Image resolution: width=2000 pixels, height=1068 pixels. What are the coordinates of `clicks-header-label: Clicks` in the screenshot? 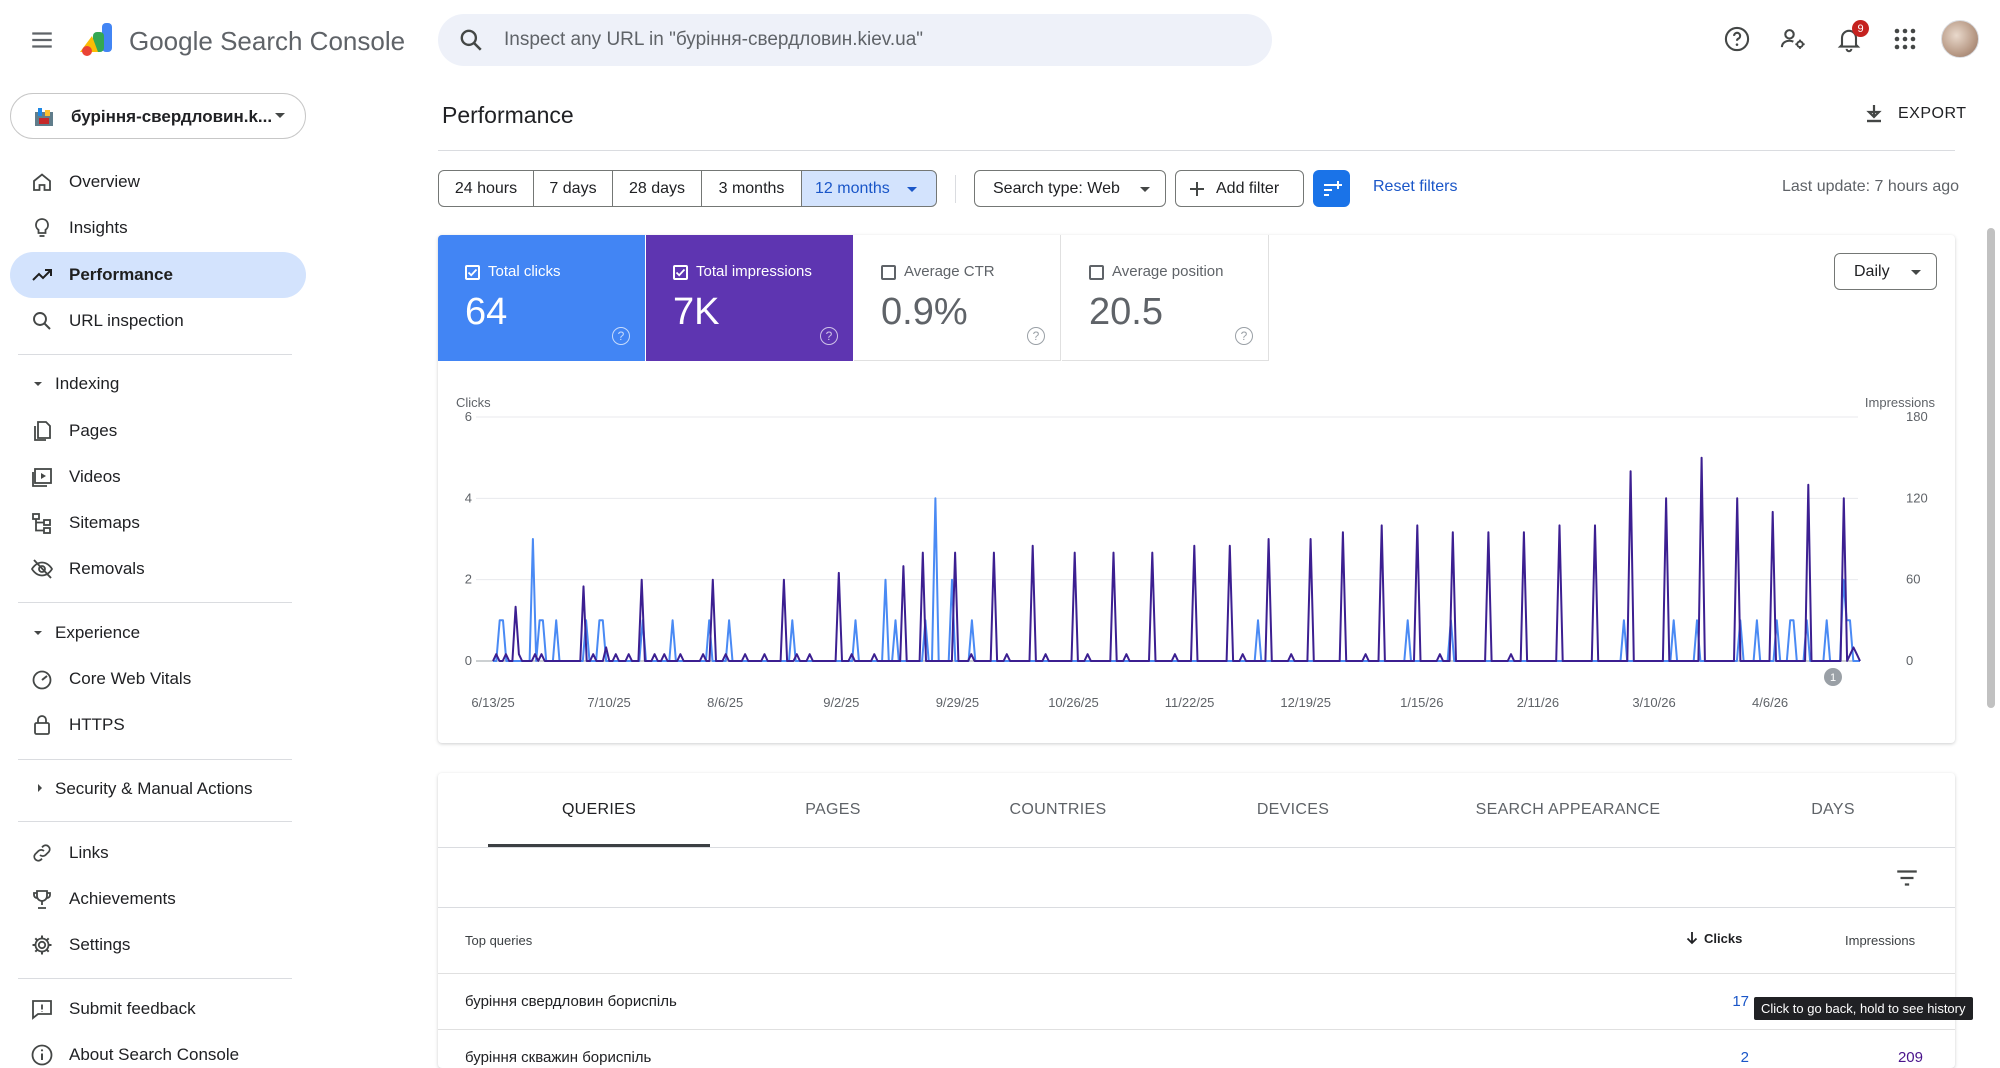 It's located at (1723, 938).